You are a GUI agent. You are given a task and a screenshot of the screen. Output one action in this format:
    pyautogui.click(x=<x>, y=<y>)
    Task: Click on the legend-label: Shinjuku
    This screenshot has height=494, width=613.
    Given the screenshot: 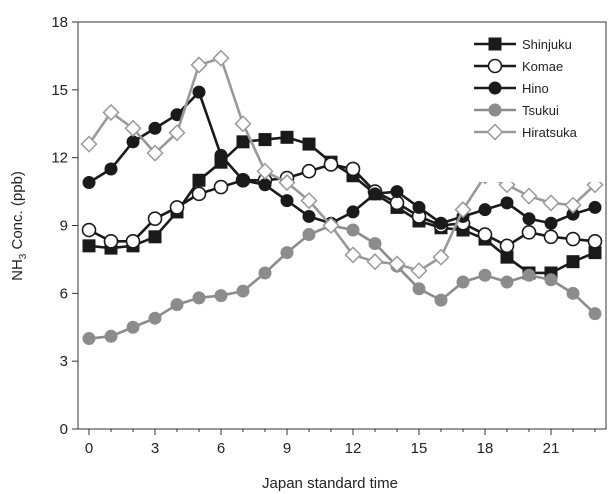 What is the action you would take?
    pyautogui.click(x=547, y=44)
    